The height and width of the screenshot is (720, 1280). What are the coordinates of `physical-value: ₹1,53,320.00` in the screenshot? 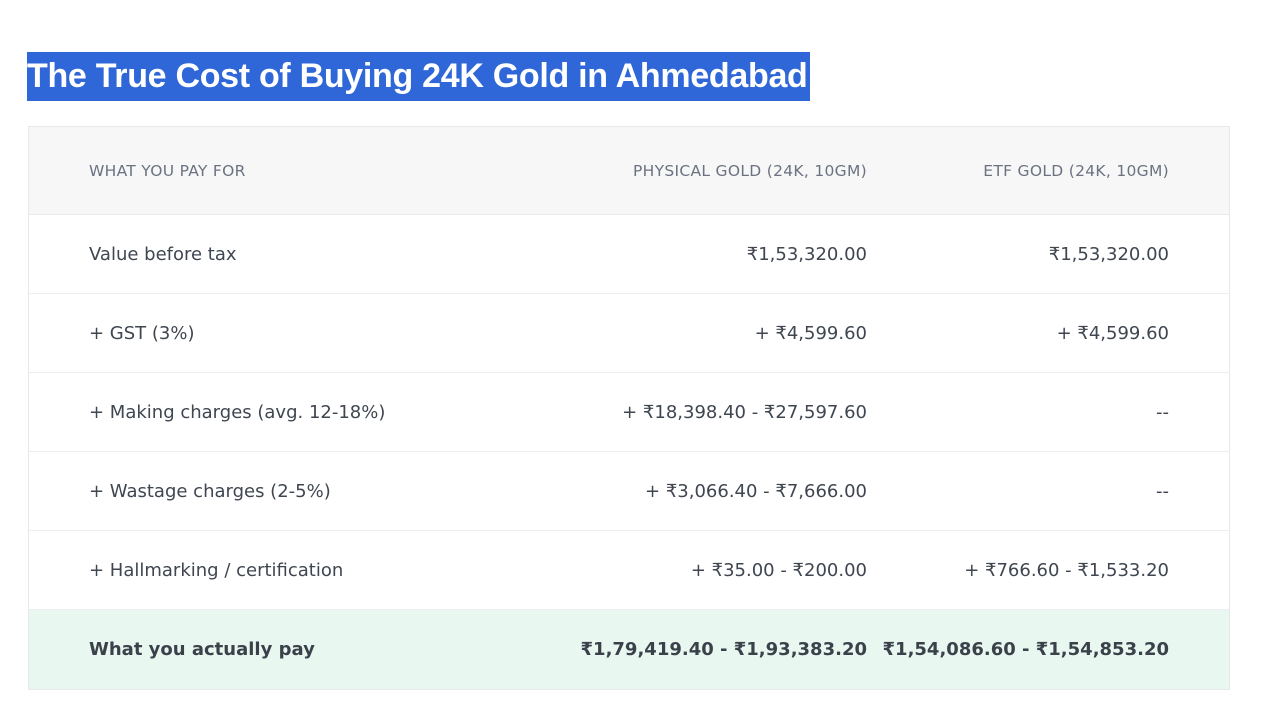 It's located at (806, 254).